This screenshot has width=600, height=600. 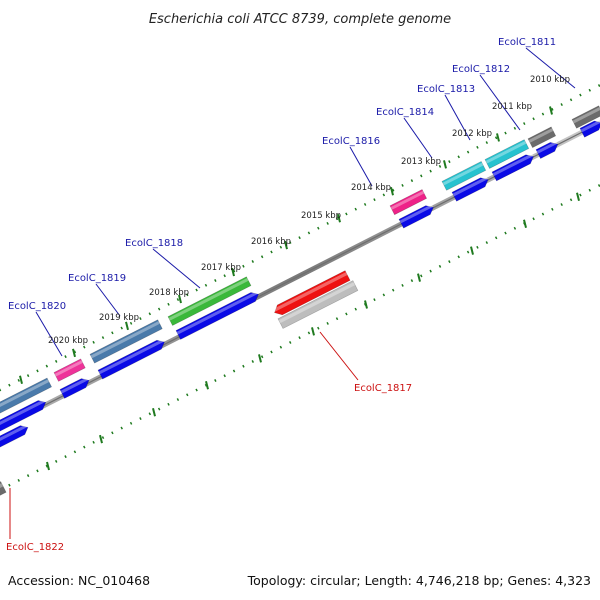 What do you see at coordinates (481, 69) in the screenshot?
I see `gene-label: EcolC_1812` at bounding box center [481, 69].